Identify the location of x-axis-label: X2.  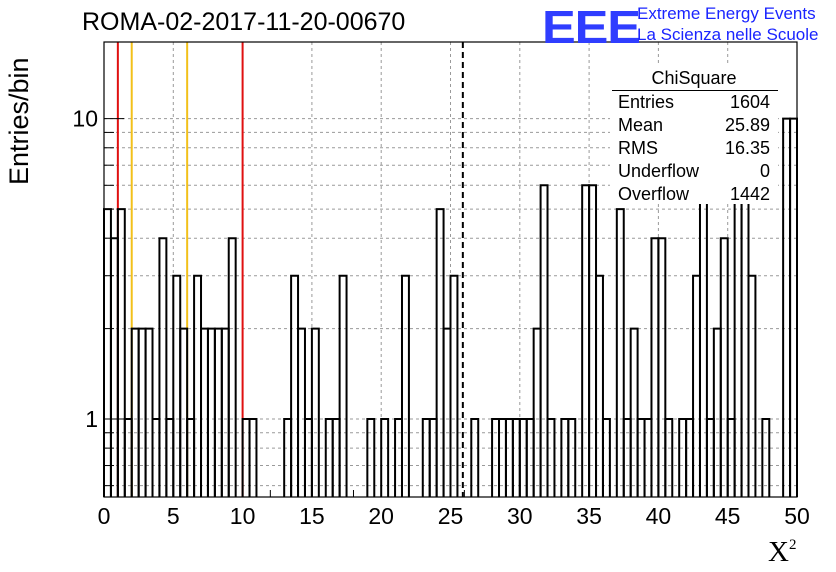
(782, 552).